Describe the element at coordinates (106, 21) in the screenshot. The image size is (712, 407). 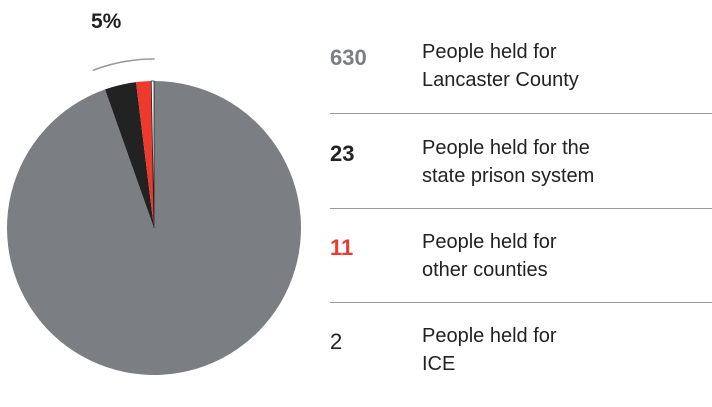
I see `small-segments-percentage-label: 5%` at that location.